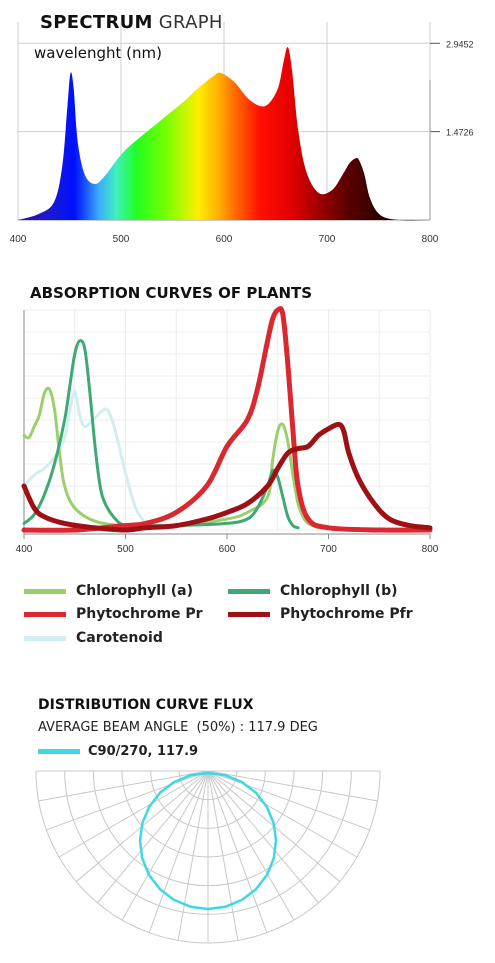 The height and width of the screenshot is (963, 495). I want to click on flux-legend: C90/270, 117.9, so click(118, 751).